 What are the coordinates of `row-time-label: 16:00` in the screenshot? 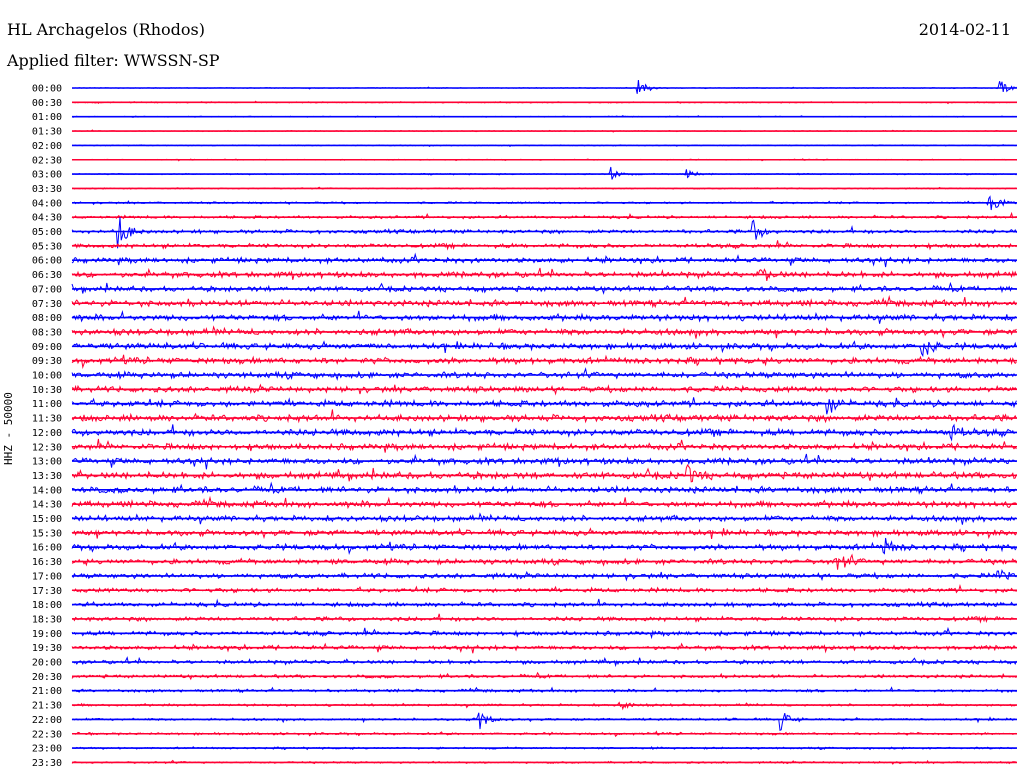 It's located at (47, 548).